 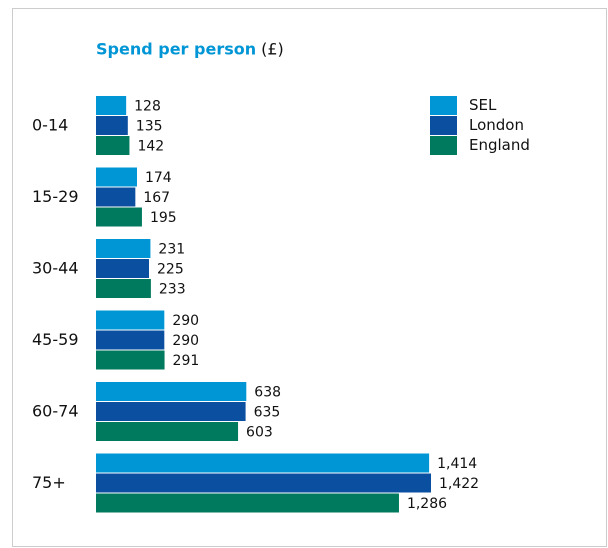 What do you see at coordinates (259, 433) in the screenshot?
I see `value-label: 603` at bounding box center [259, 433].